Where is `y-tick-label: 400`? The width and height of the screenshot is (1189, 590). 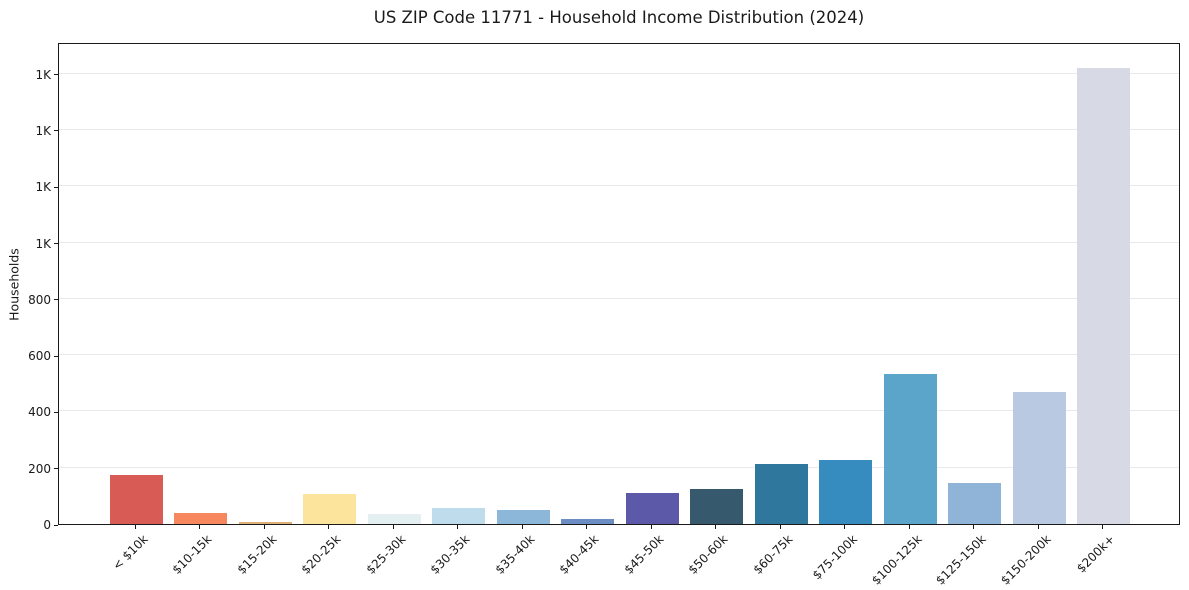 y-tick-label: 400 is located at coordinates (39, 412).